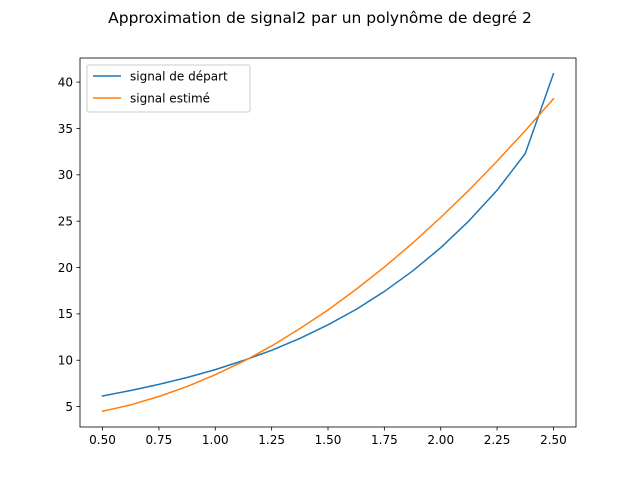  What do you see at coordinates (65, 82) in the screenshot?
I see `y-tick-label: 40` at bounding box center [65, 82].